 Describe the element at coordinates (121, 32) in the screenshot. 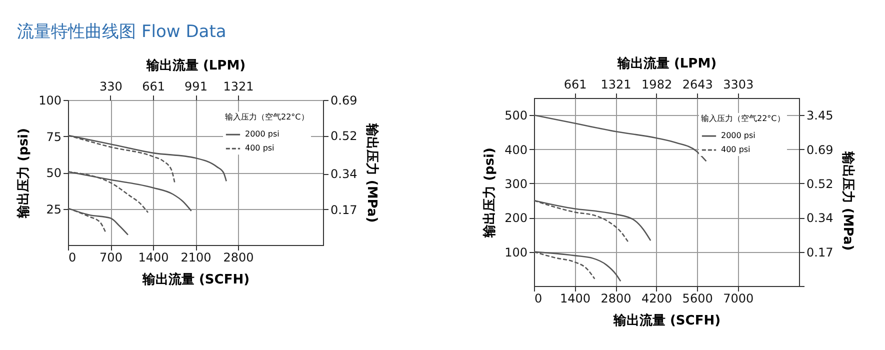

I see `chart-title: 流量特性曲线图 Flow Data` at that location.